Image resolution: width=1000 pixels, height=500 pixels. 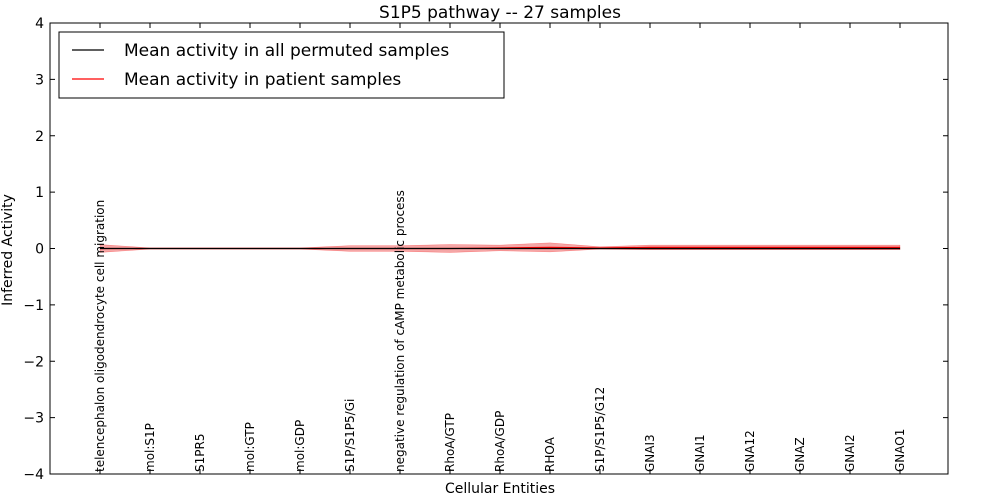 I want to click on x-tick-label: GNAO1, so click(x=900, y=450).